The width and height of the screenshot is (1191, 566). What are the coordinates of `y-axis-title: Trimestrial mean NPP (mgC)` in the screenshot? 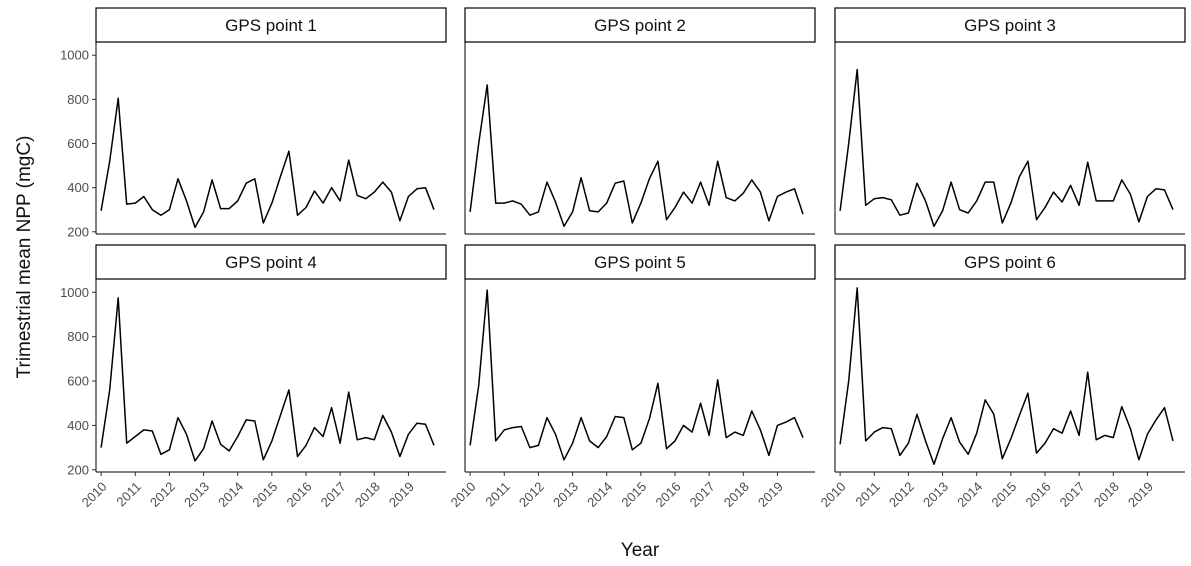 It's located at (24, 257).